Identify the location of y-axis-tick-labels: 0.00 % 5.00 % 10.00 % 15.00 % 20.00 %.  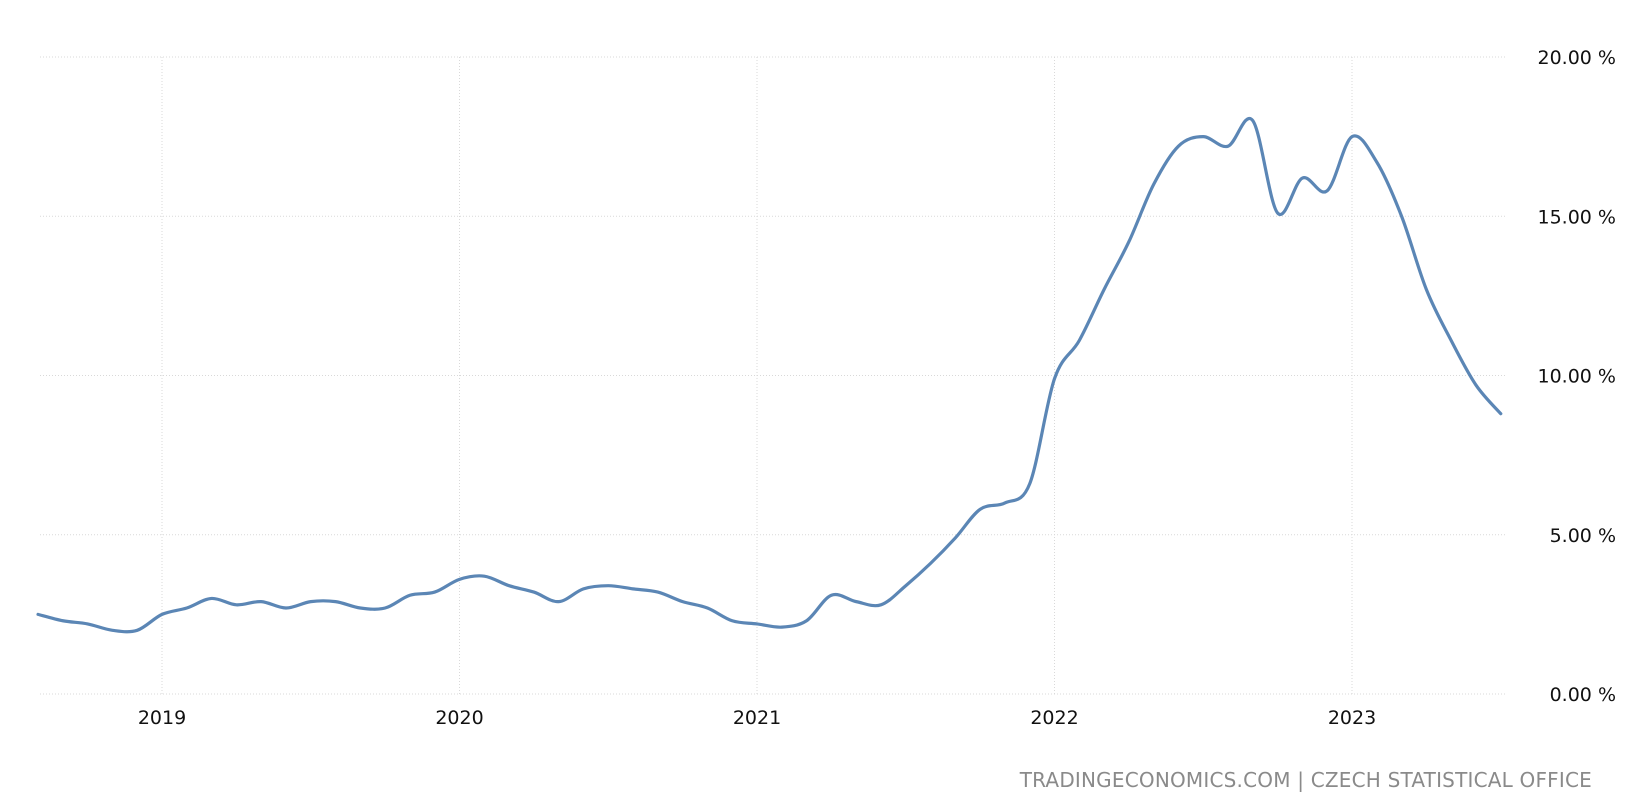
(1577, 376).